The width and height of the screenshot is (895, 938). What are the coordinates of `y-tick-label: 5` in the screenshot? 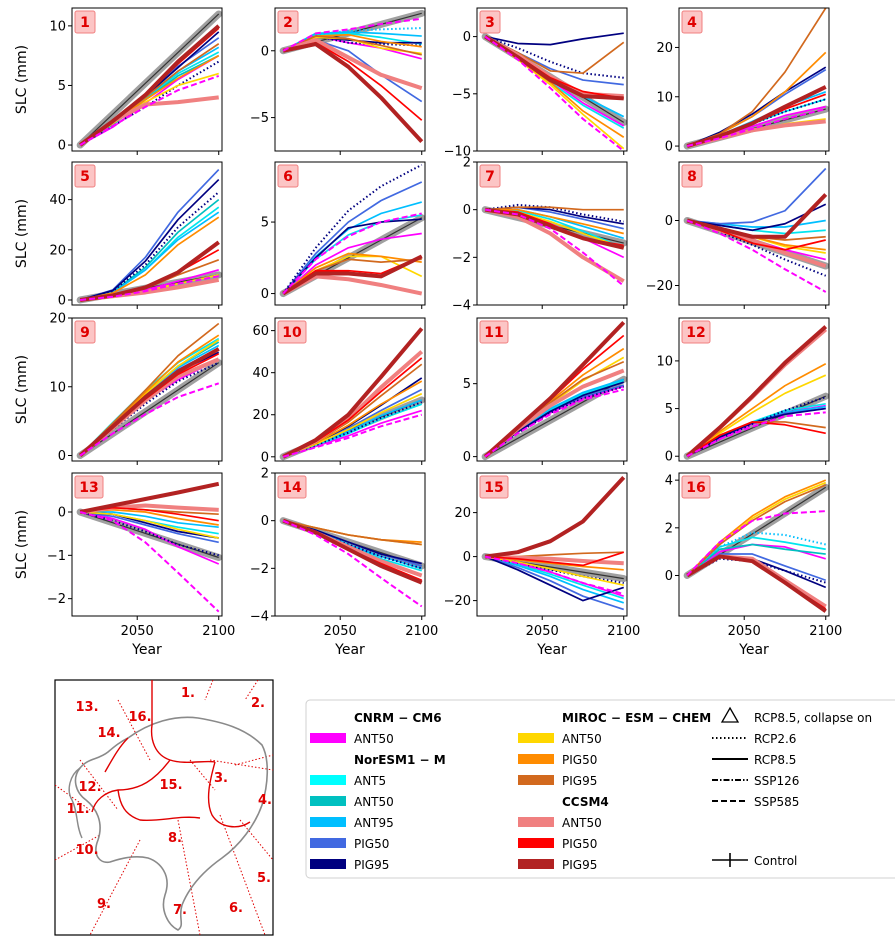 It's located at (467, 384).